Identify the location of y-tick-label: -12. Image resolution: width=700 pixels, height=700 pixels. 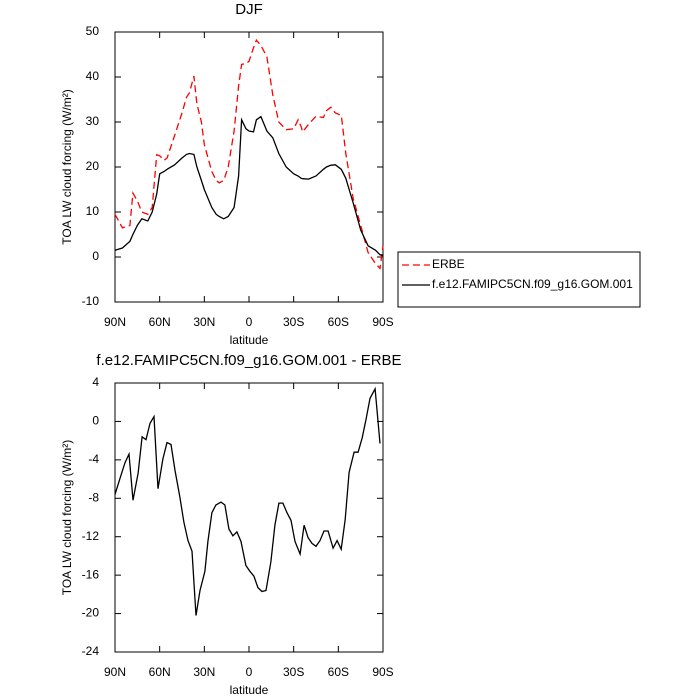
(91, 536).